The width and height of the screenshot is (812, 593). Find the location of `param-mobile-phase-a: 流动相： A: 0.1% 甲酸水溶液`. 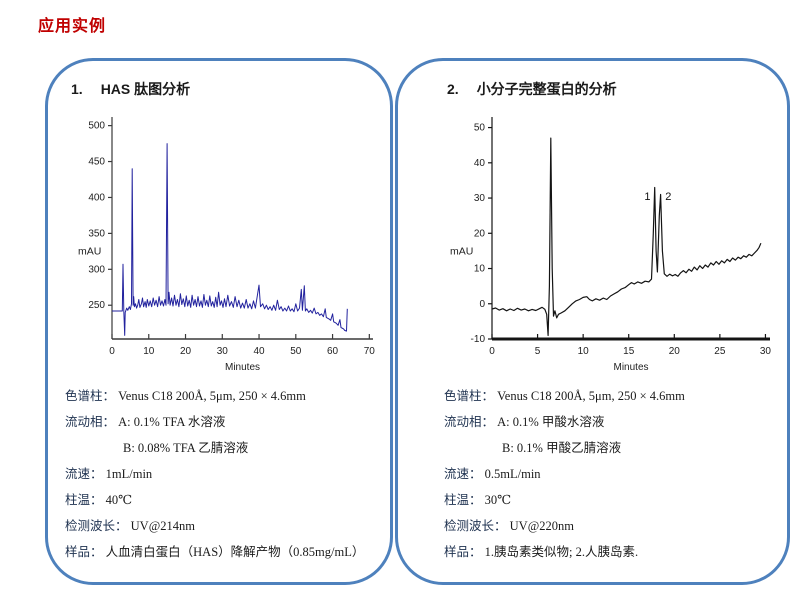

param-mobile-phase-a: 流动相： A: 0.1% 甲酸水溶液 is located at coordinates (614, 422).